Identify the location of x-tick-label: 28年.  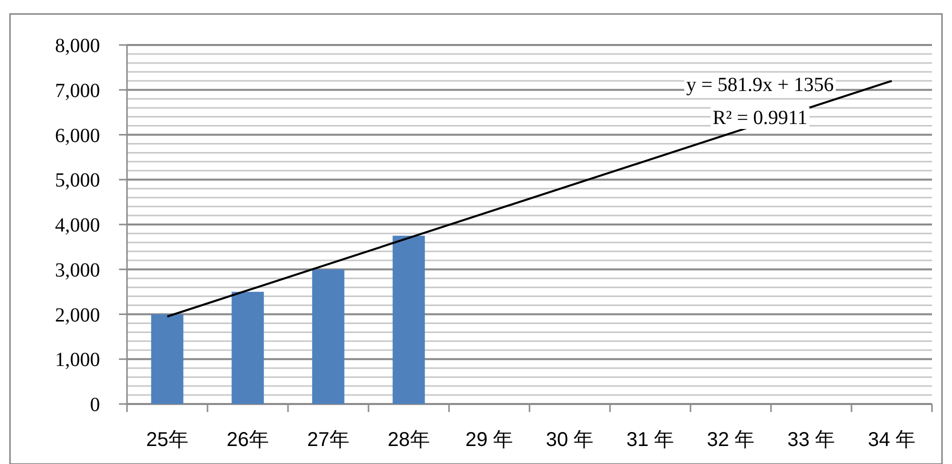
(409, 440).